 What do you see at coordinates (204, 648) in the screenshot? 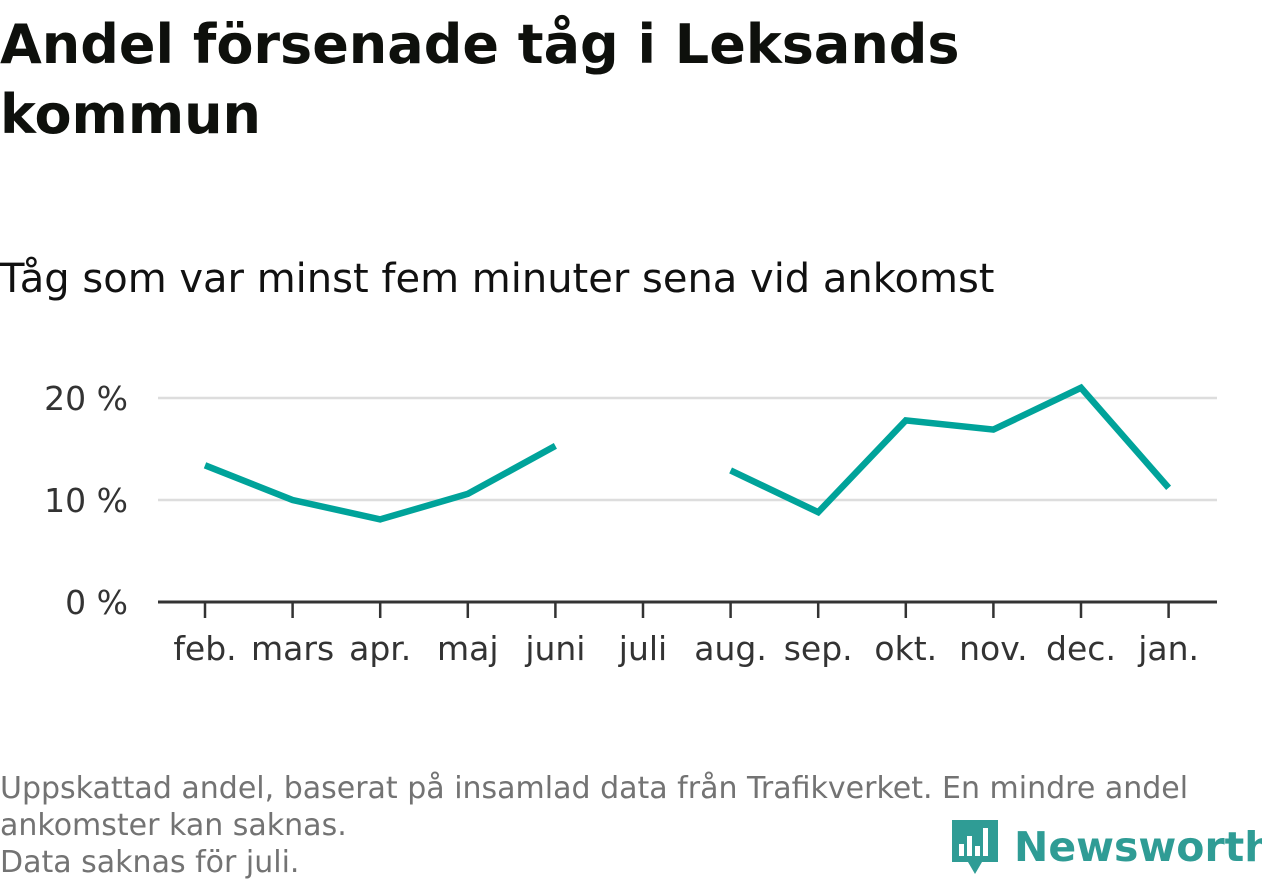
I see `x-tick-label: feb.` at bounding box center [204, 648].